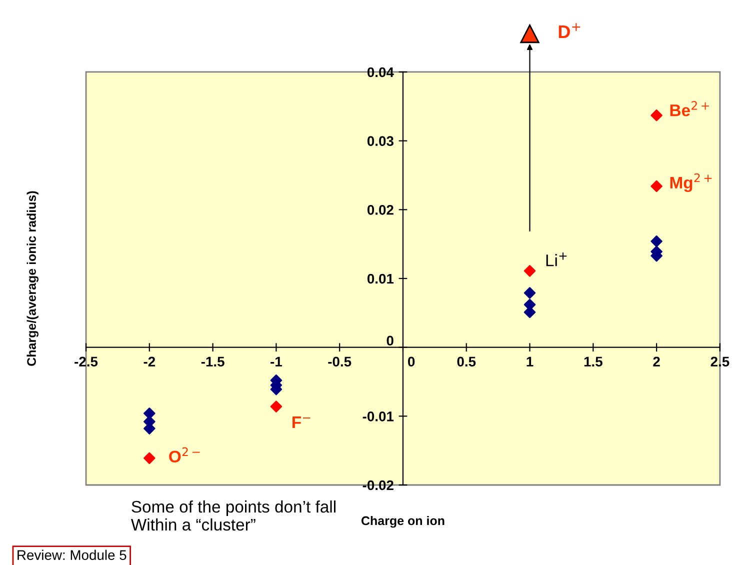 This screenshot has height=565, width=748. Describe the element at coordinates (466, 361) in the screenshot. I see `x-tick-label: 0.5` at that location.